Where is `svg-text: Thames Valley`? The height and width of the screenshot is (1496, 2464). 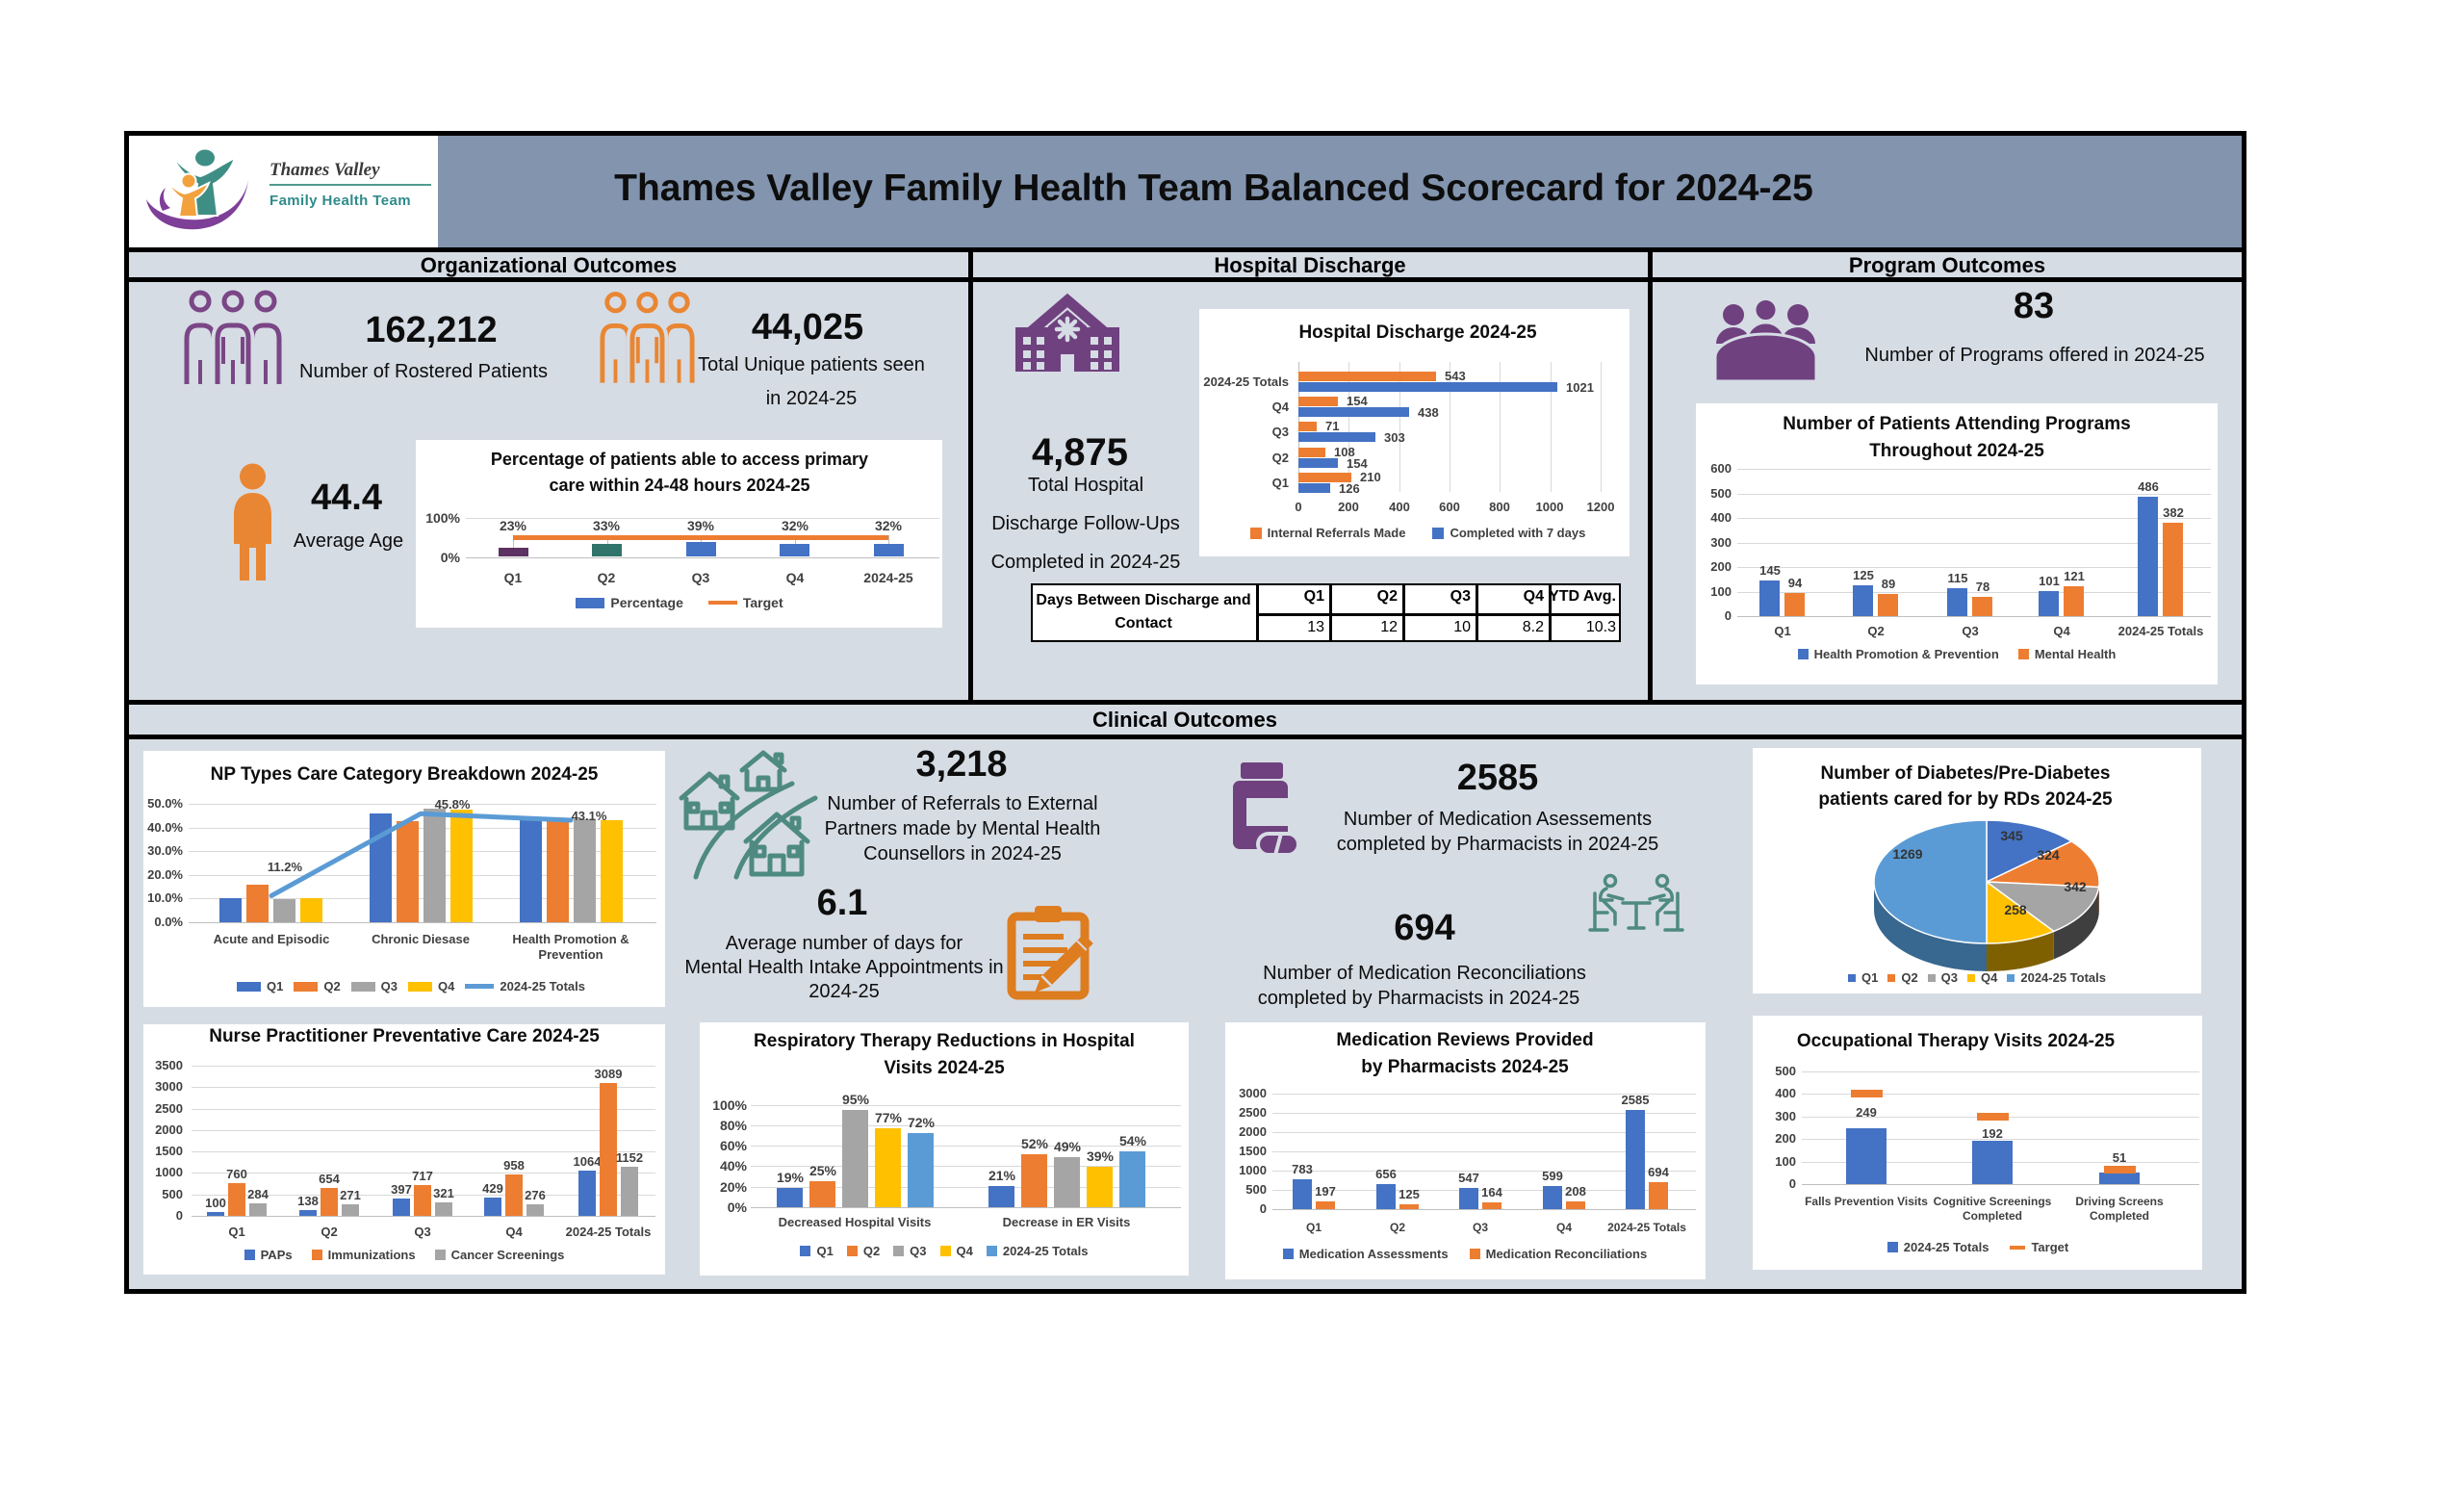
svg-text: Thames Valley is located at coordinates (325, 170).